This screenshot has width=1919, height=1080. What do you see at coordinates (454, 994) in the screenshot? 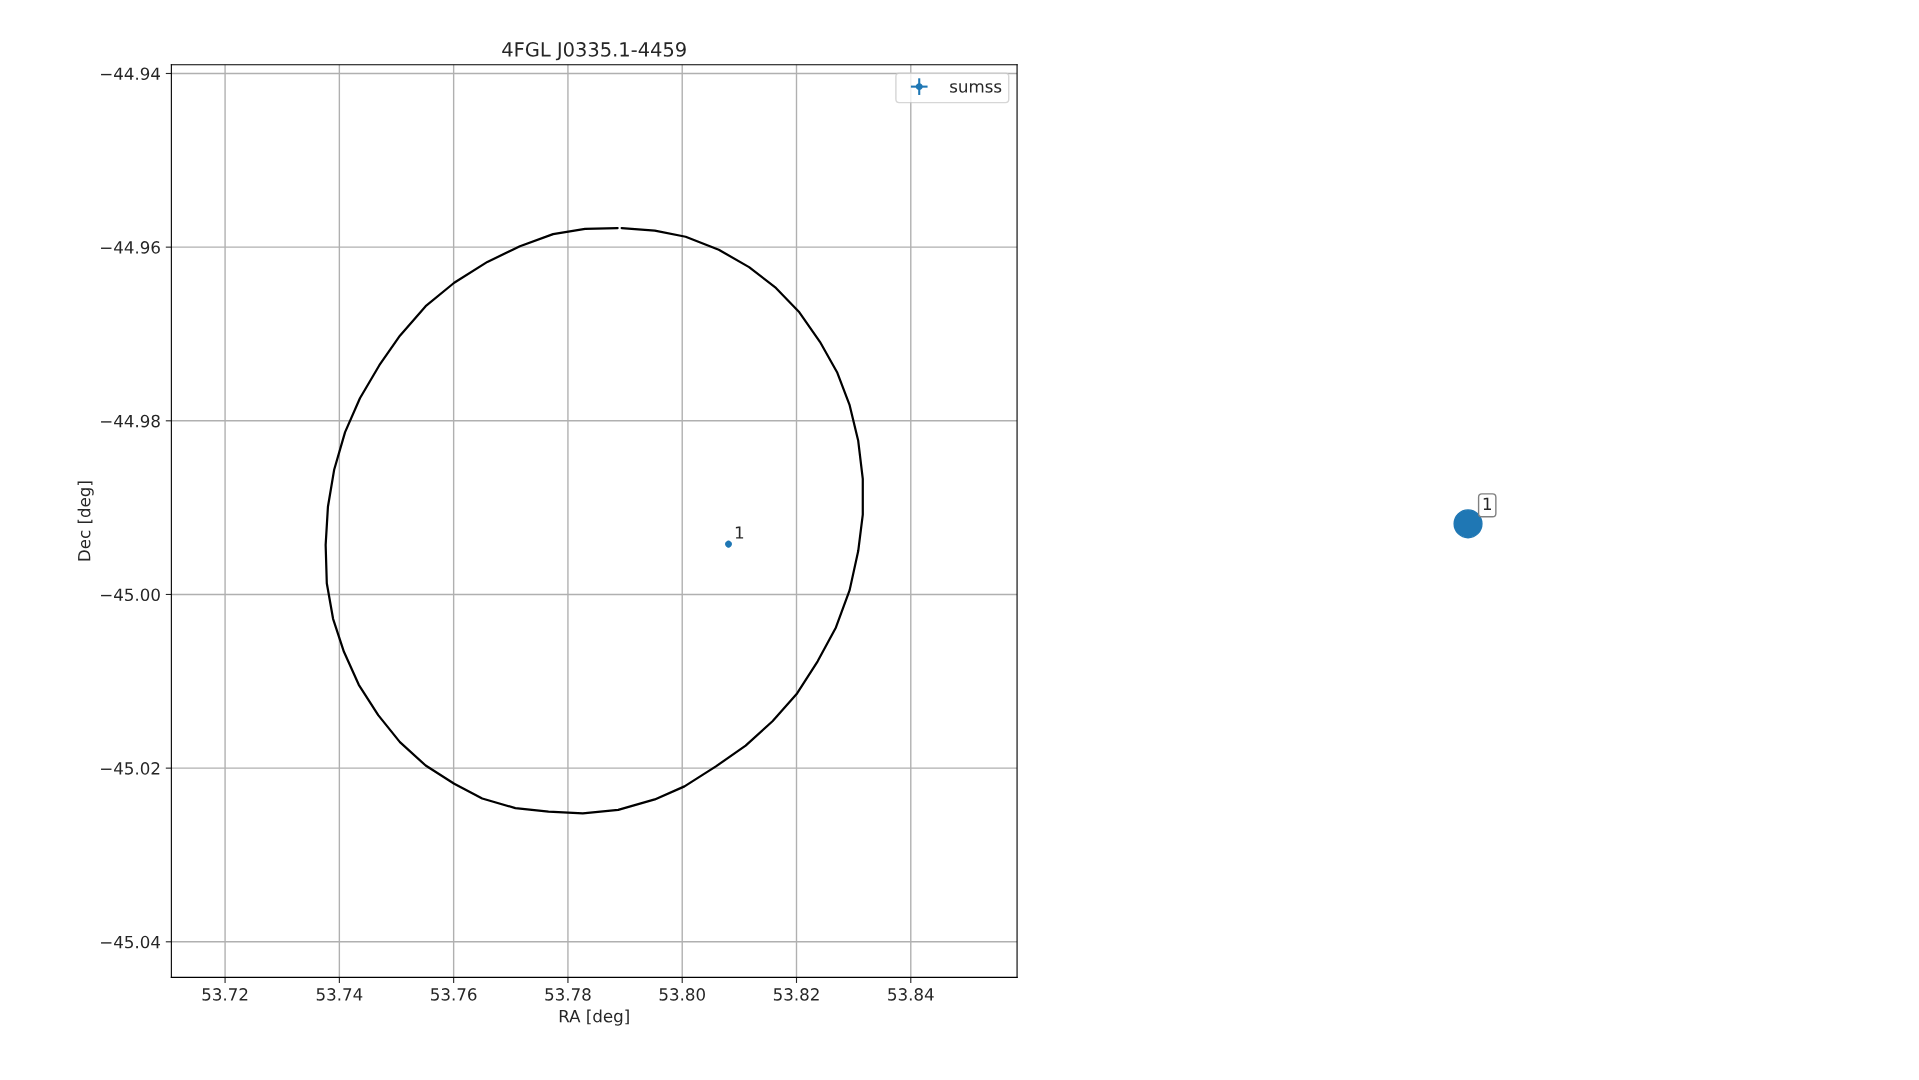
I see `x-tick-label: 53.76` at bounding box center [454, 994].